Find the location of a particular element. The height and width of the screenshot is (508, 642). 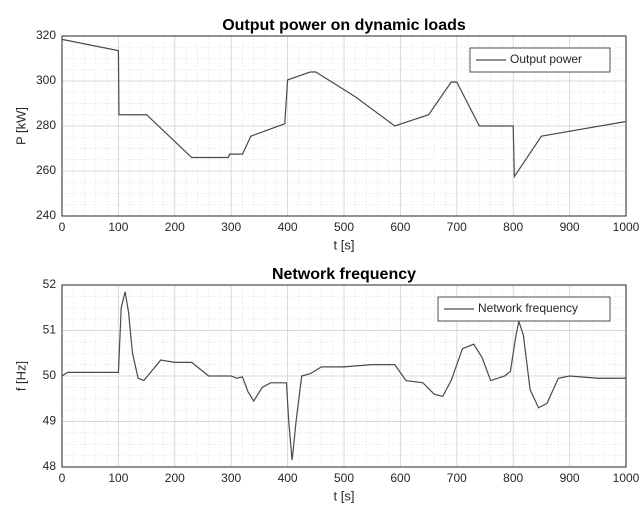

y-tick-label: 48 is located at coordinates (50, 466).